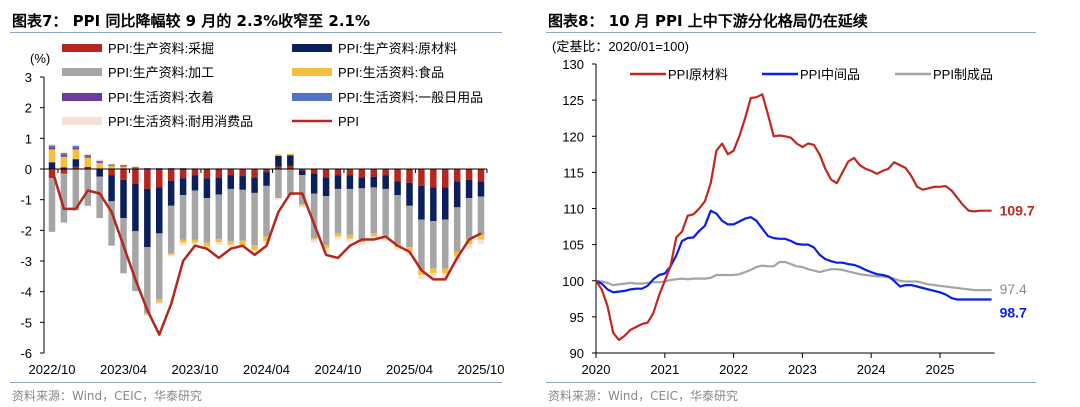 This screenshot has width=1080, height=407. I want to click on legend-label: PPI:生产资料:采掘, so click(161, 48).